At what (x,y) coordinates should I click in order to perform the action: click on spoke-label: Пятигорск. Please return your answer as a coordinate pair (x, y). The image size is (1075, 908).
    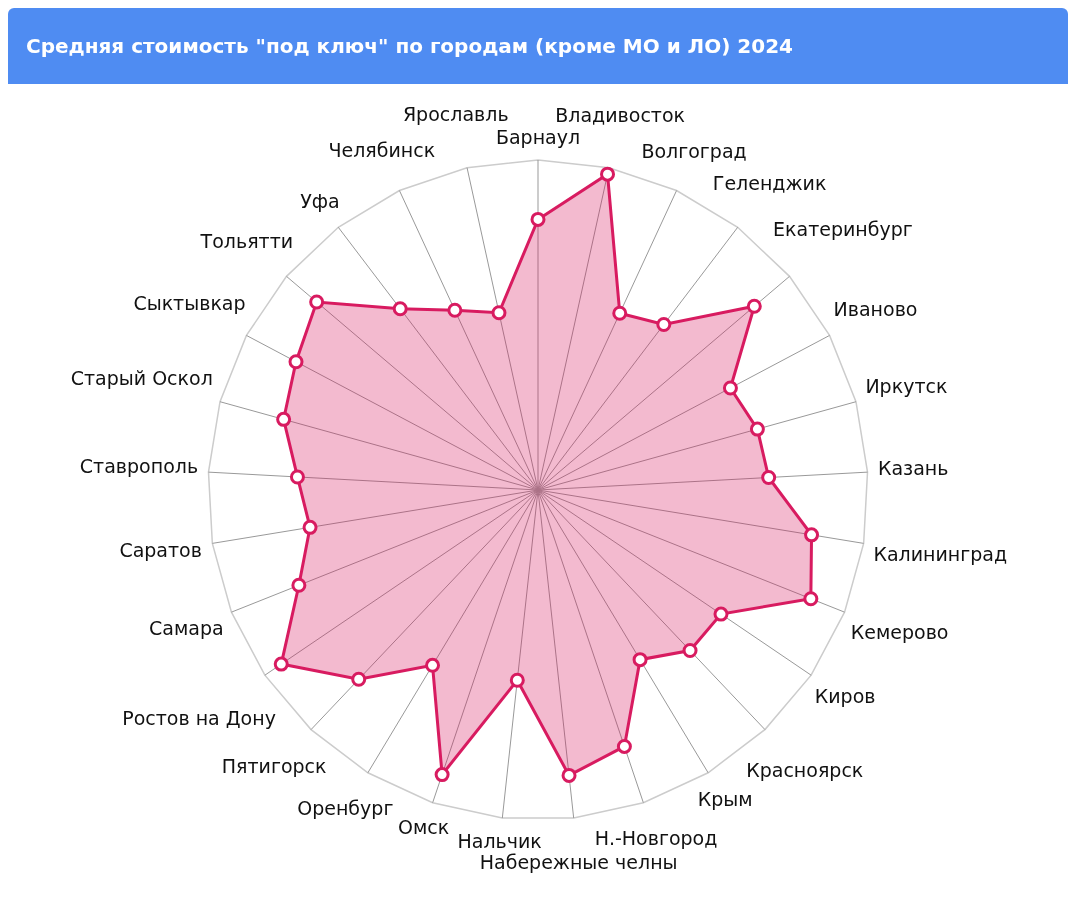
    Looking at the image, I should click on (274, 766).